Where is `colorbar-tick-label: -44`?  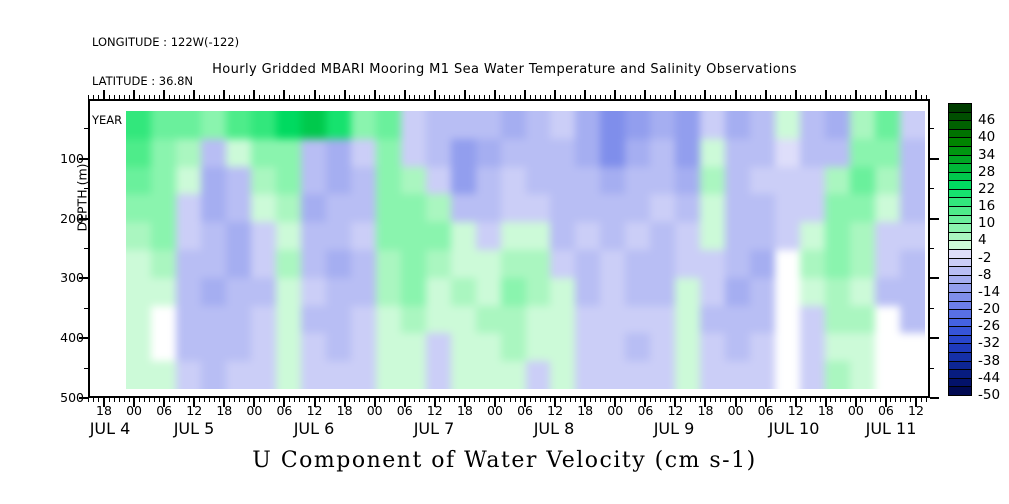 colorbar-tick-label: -44 is located at coordinates (989, 377).